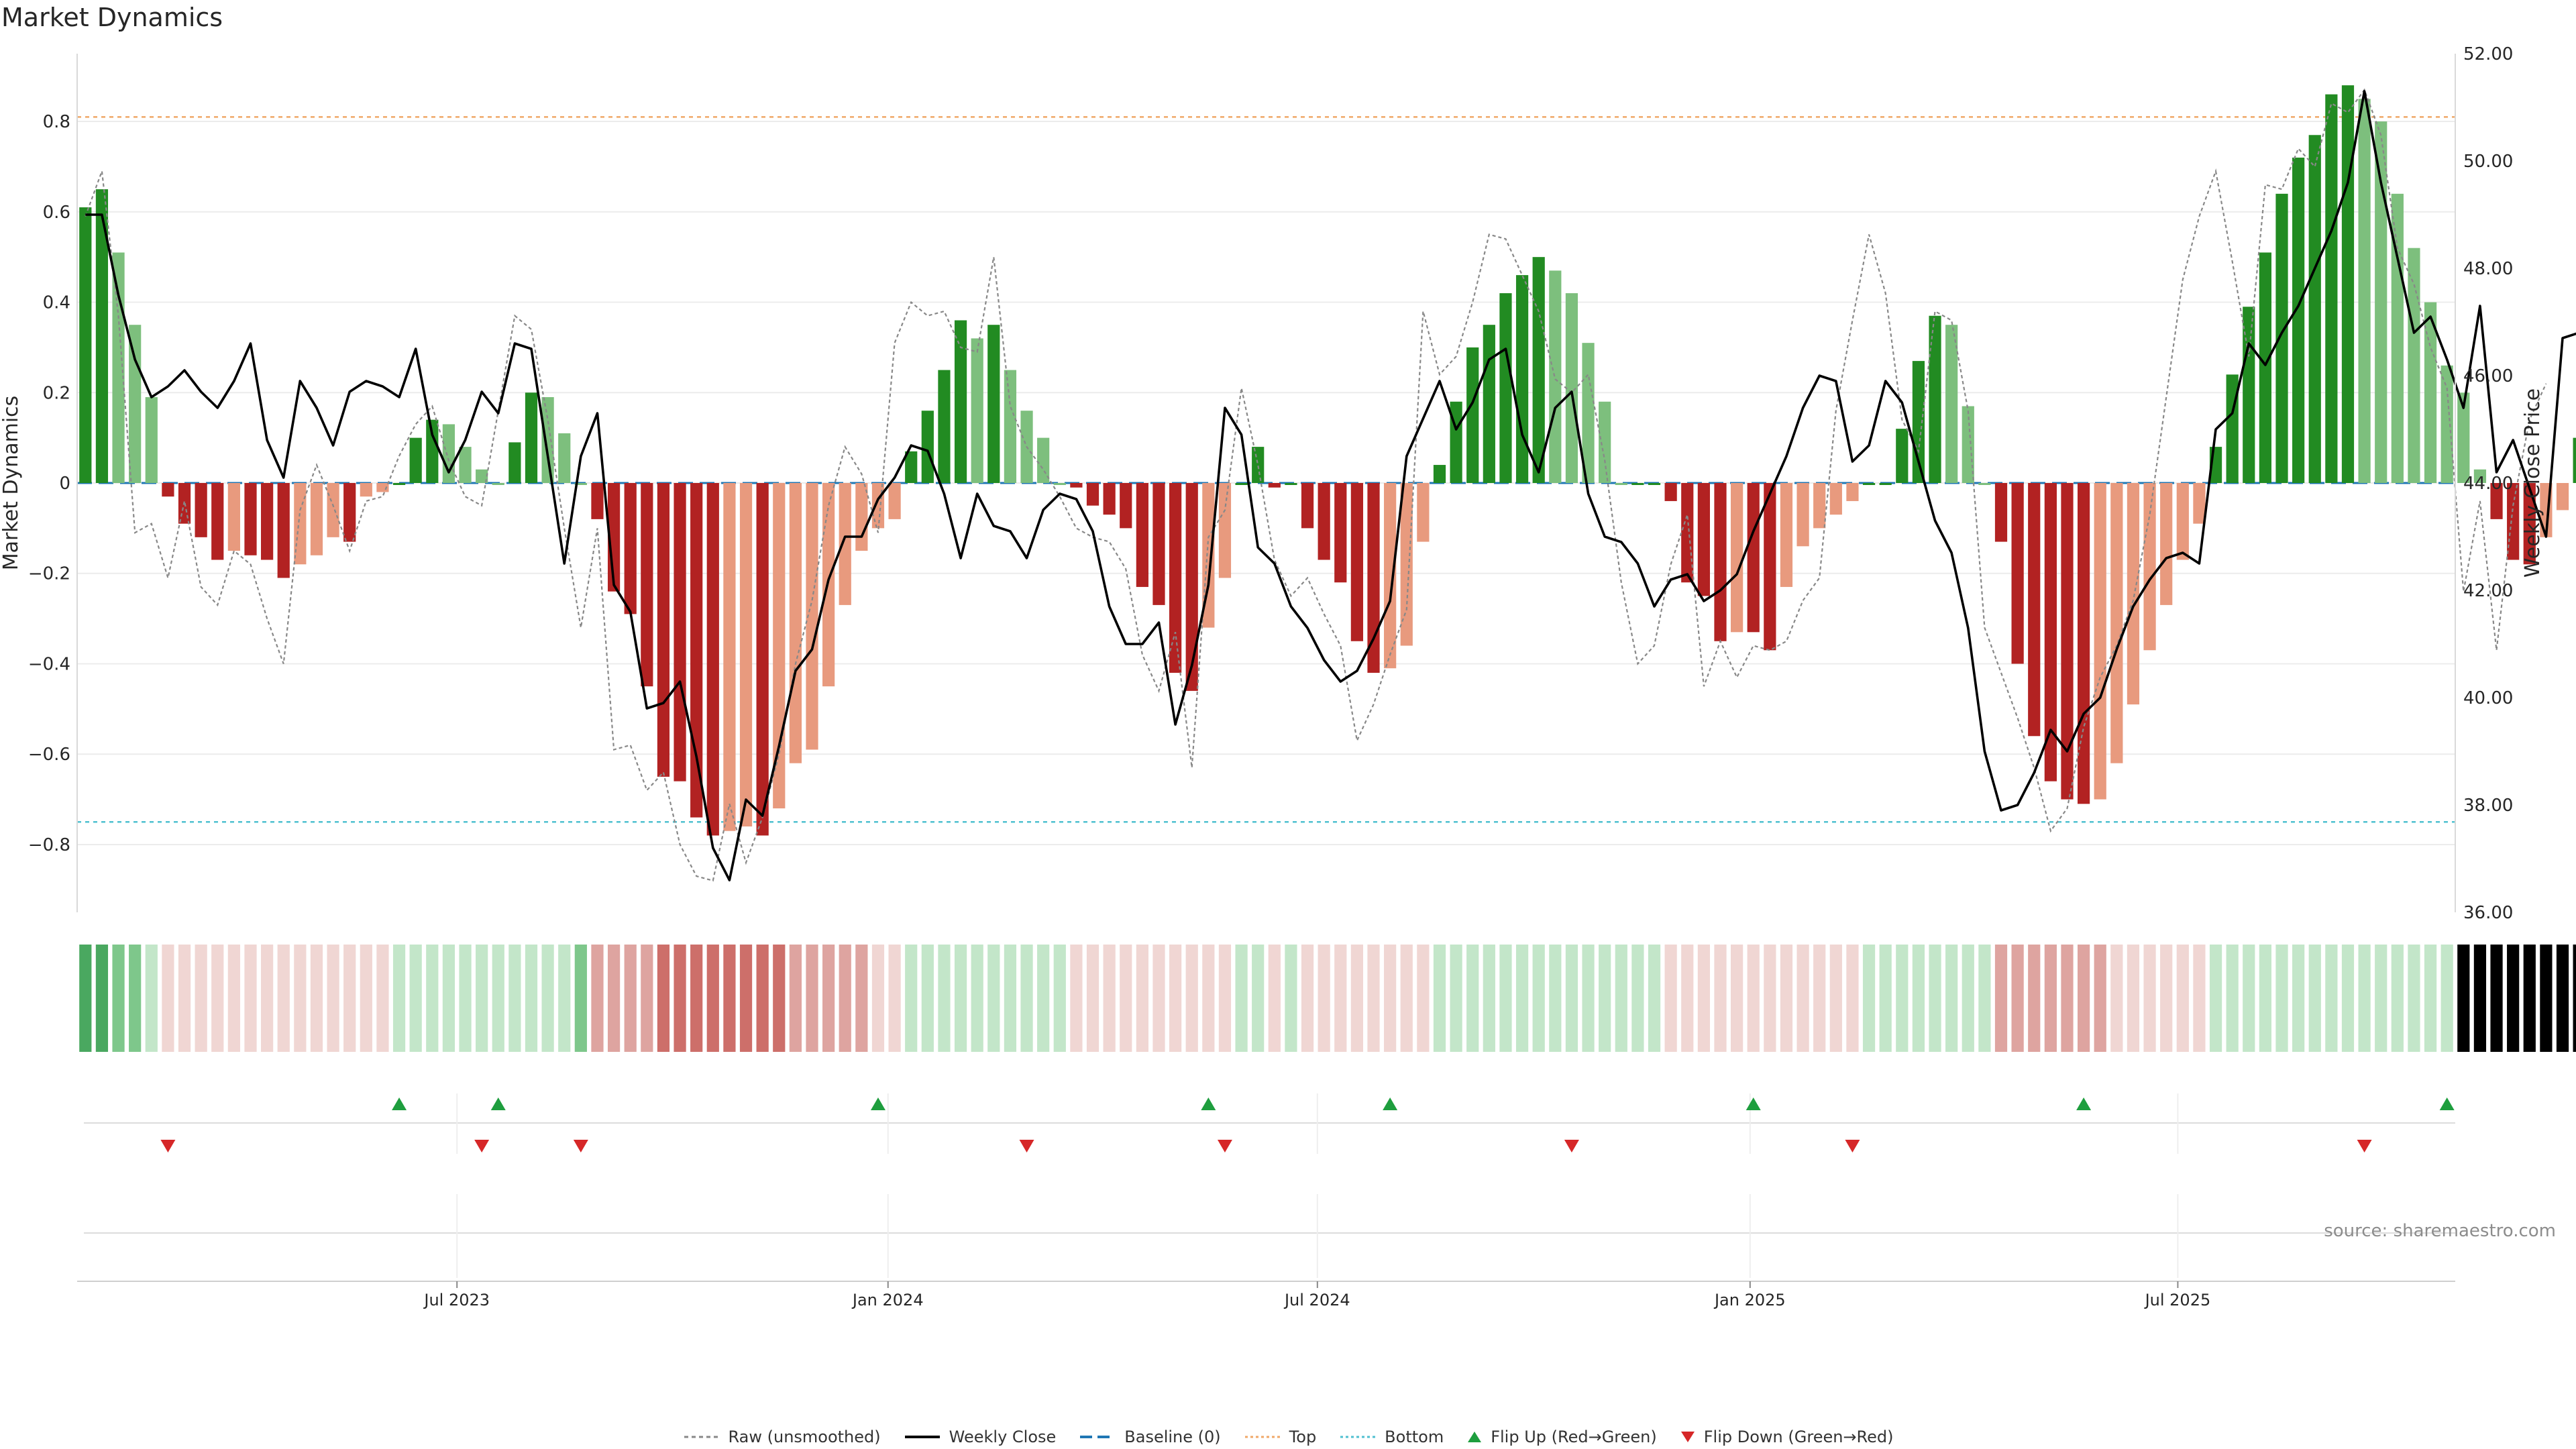  I want to click on flip-markers, so click(1269, 1185).